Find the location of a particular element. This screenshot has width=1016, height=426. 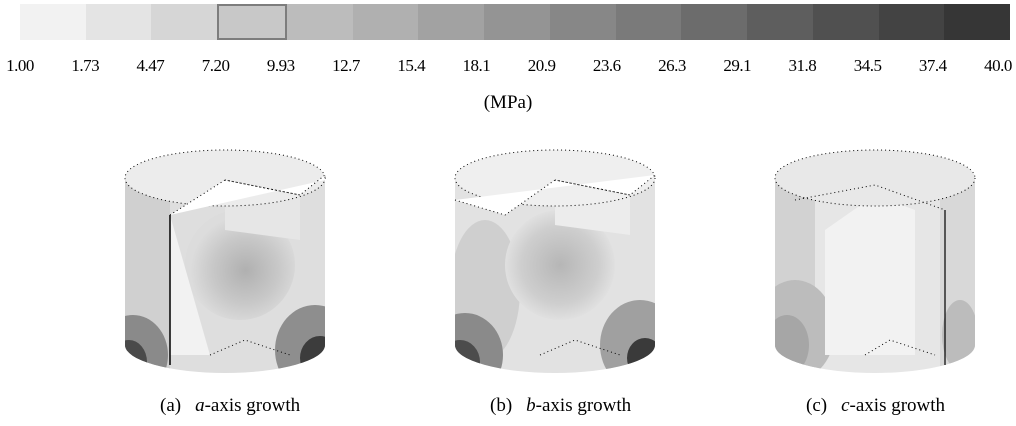

color-scale-tick-label: 1.73 is located at coordinates (85, 65).